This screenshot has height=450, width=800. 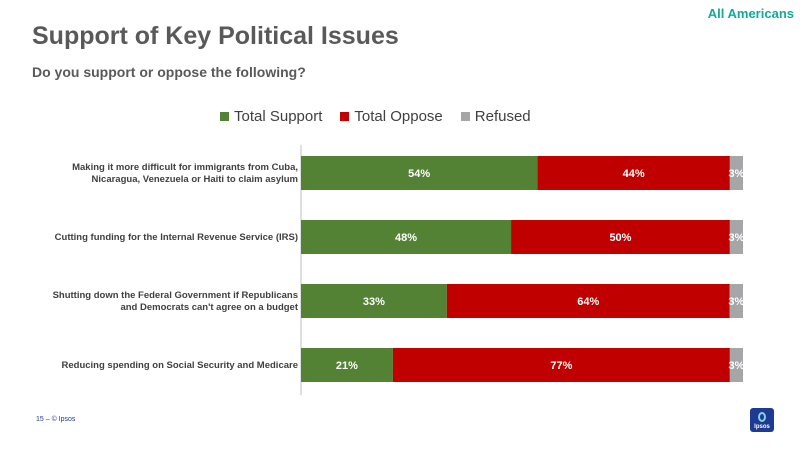 What do you see at coordinates (224, 116) in the screenshot?
I see `legend-swatch-support` at bounding box center [224, 116].